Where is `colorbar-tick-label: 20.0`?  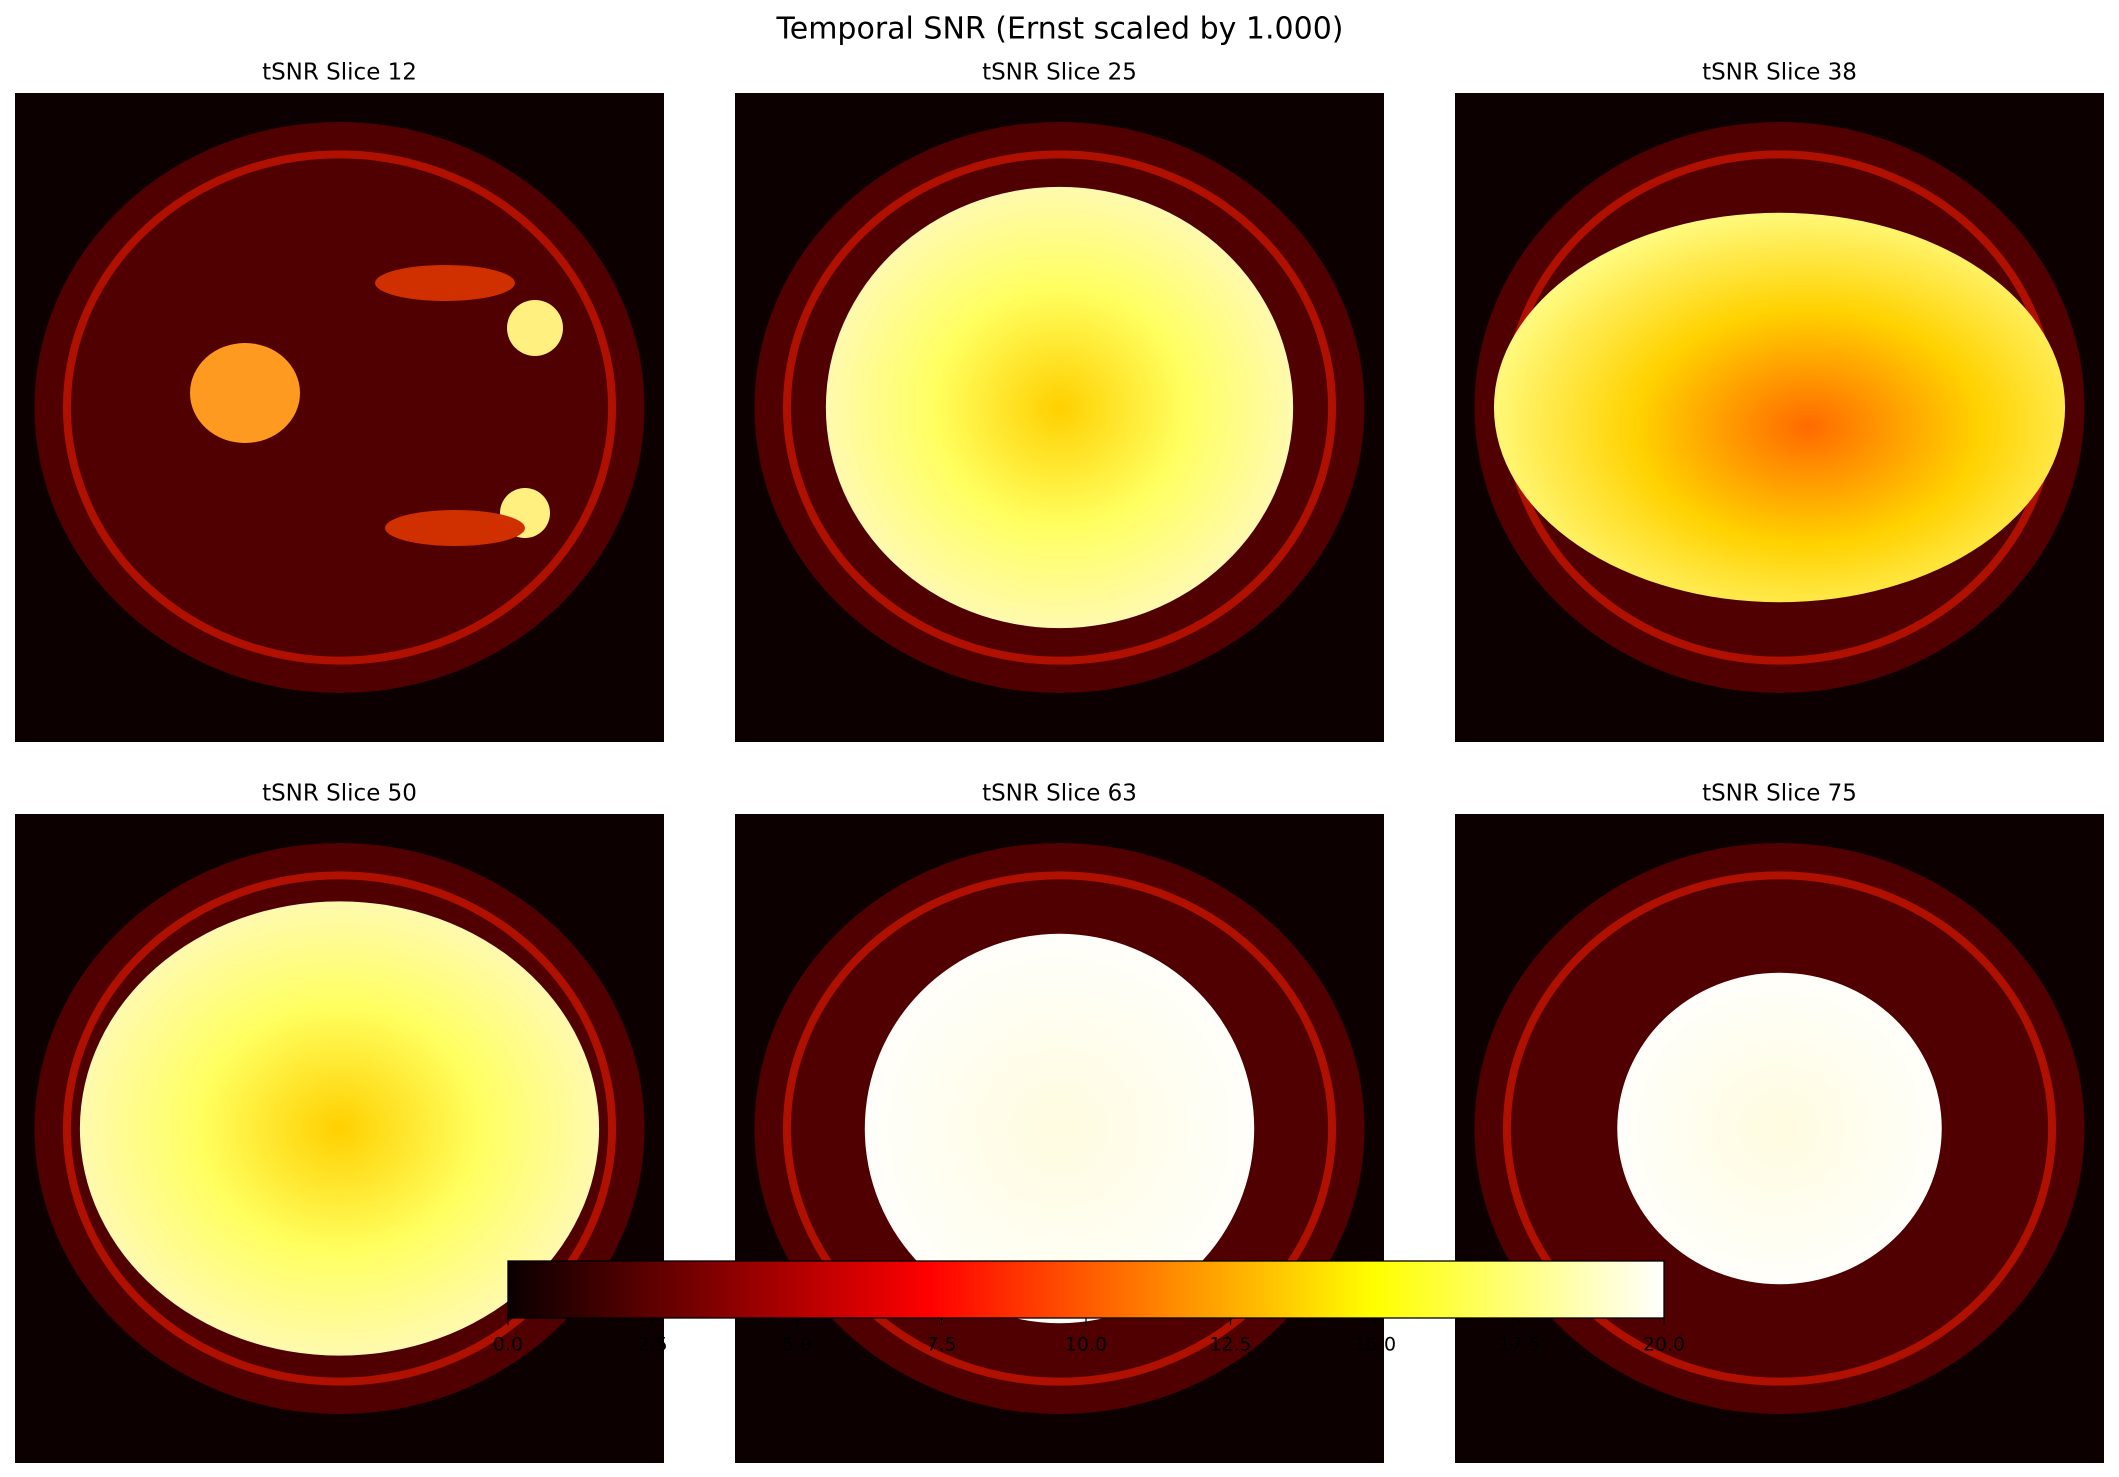
colorbar-tick-label: 20.0 is located at coordinates (1664, 1345).